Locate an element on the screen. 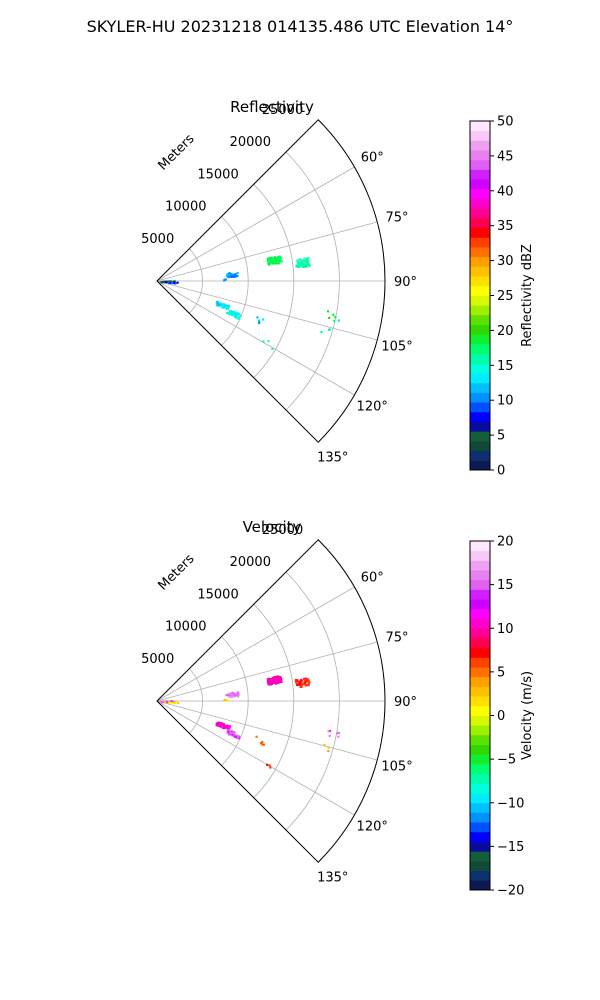 The height and width of the screenshot is (1000, 600). colorbar-tick-label: 5 is located at coordinates (501, 672).